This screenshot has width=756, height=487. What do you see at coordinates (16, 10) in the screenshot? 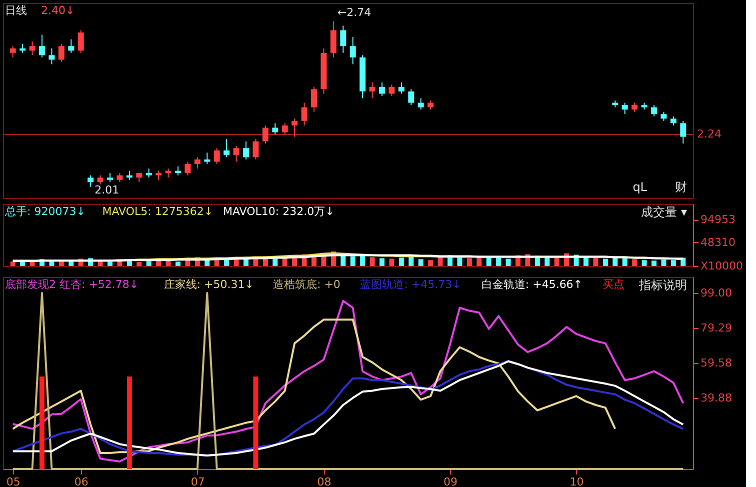
I see `chart-title: 日线` at bounding box center [16, 10].